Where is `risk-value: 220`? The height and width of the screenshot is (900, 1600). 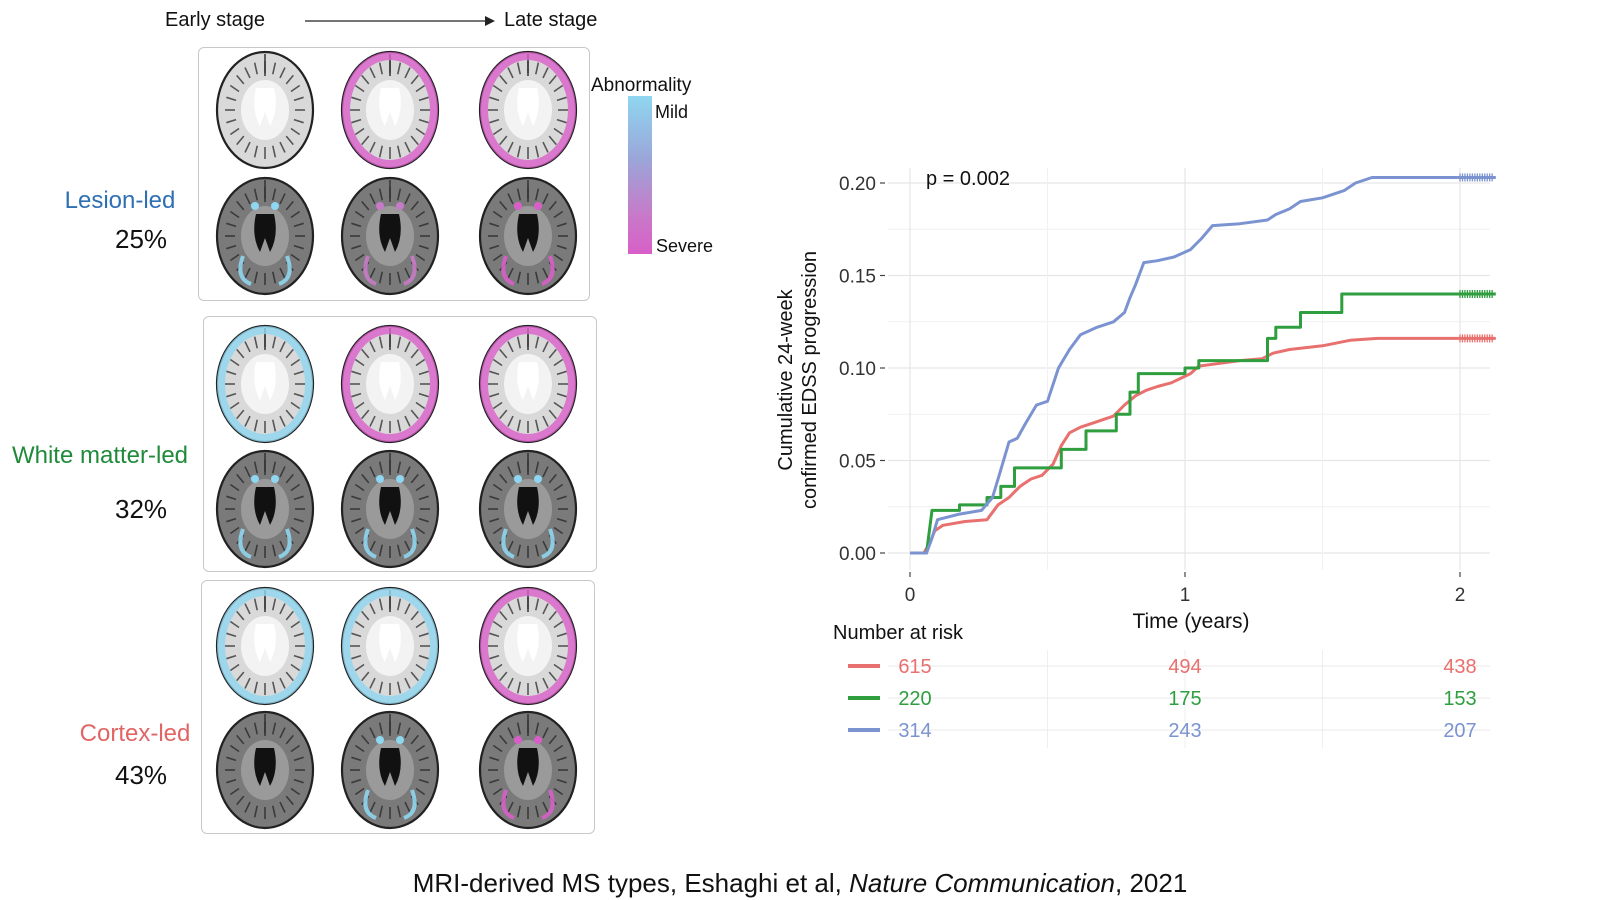
risk-value: 220 is located at coordinates (914, 699).